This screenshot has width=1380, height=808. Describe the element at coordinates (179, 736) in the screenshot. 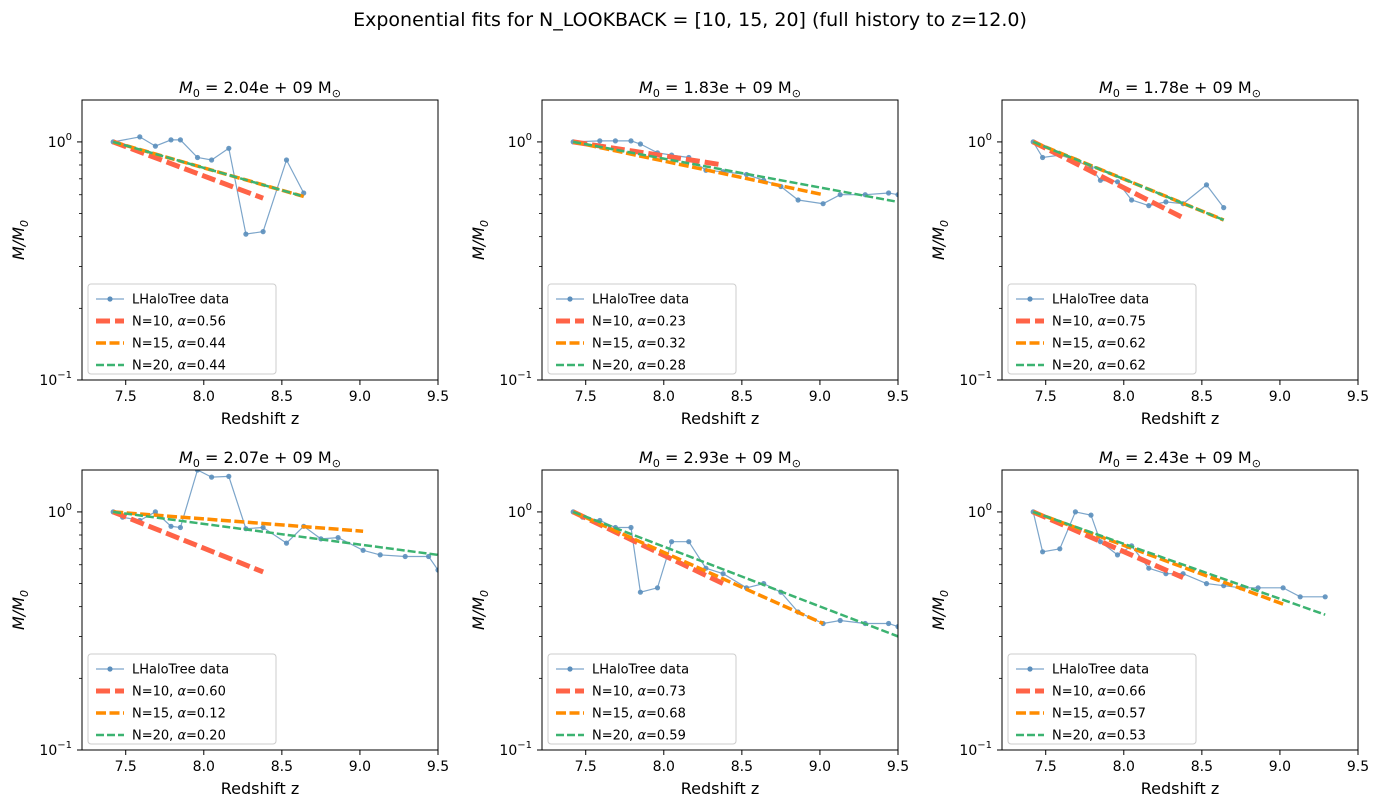

I see `legend-label: N=20, α=0.20` at that location.